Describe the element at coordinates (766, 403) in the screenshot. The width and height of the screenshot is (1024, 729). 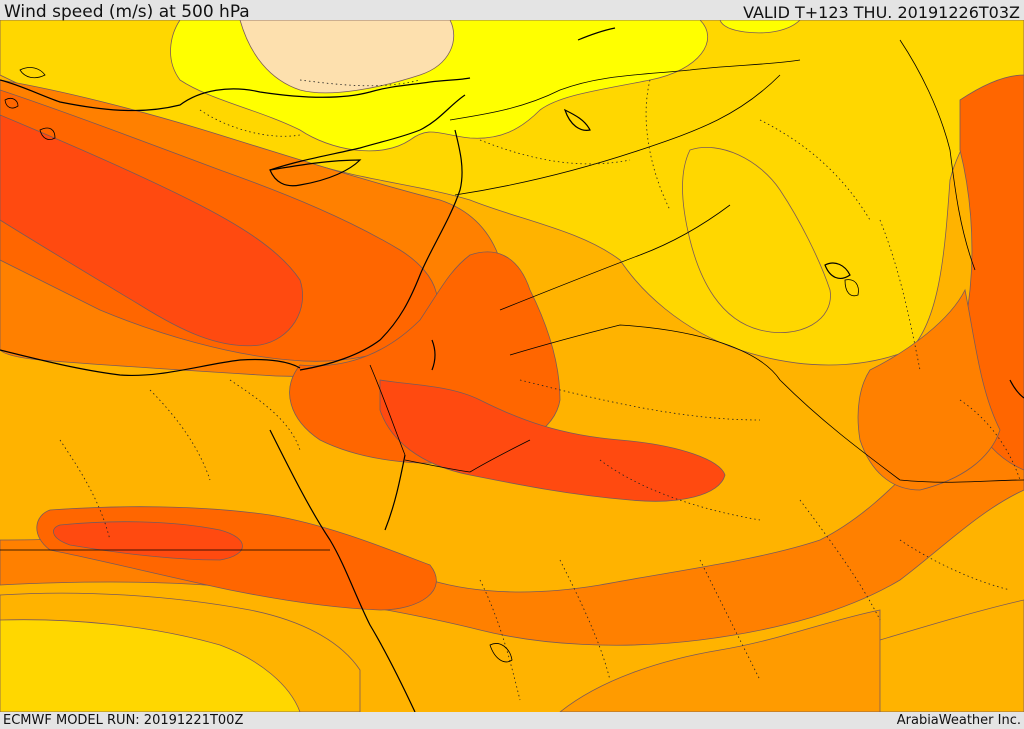
I see `border-saudi-iraq` at that location.